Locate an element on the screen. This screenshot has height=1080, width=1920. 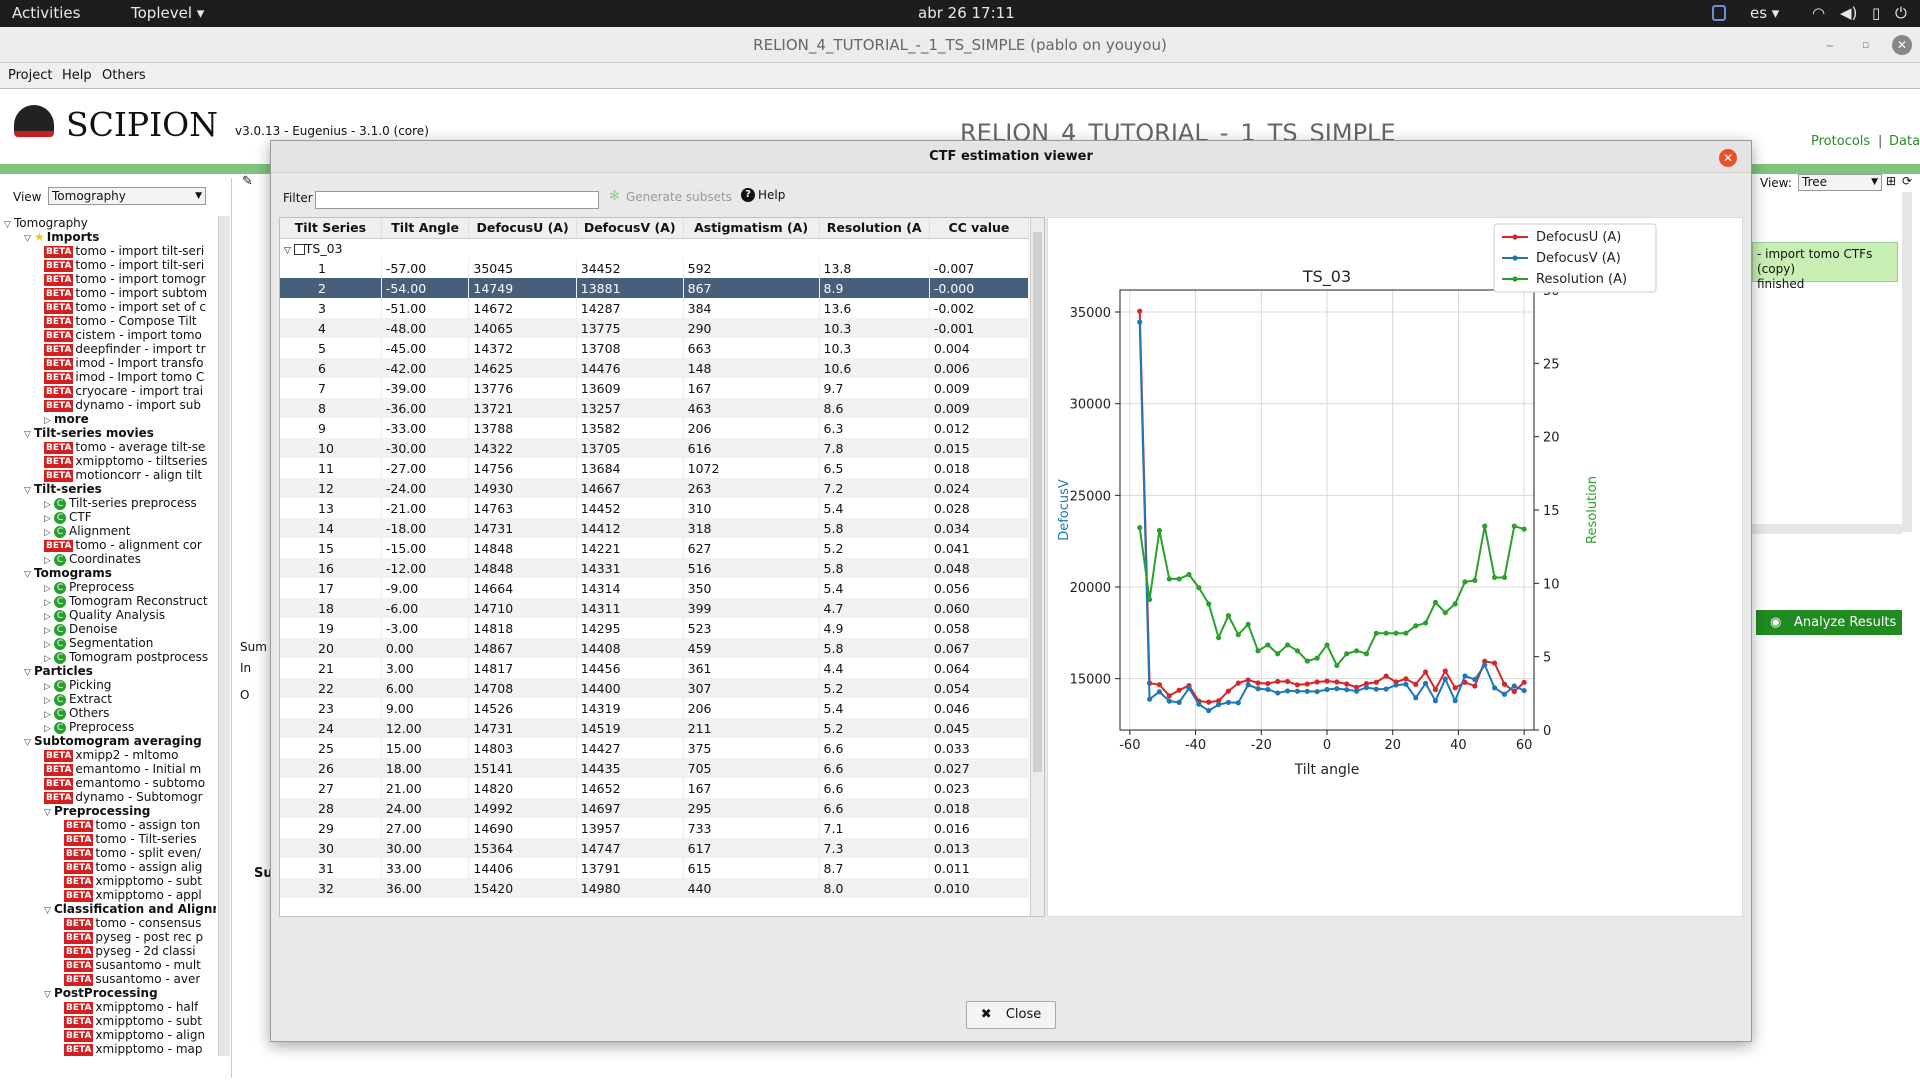
maximize-icon: ▫ is located at coordinates (1866, 44).